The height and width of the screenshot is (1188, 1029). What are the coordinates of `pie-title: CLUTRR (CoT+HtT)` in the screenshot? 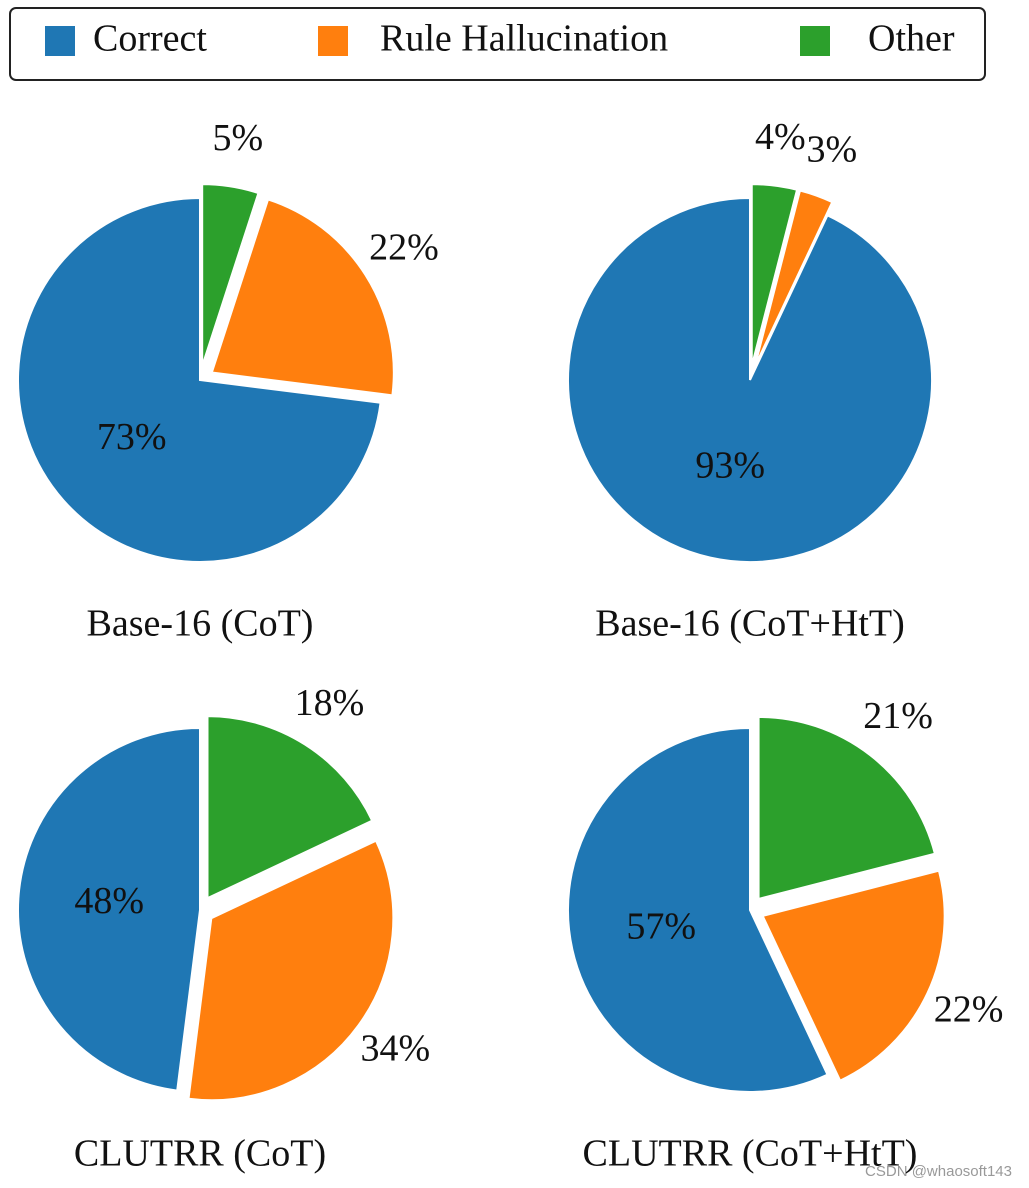 It's located at (750, 1154).